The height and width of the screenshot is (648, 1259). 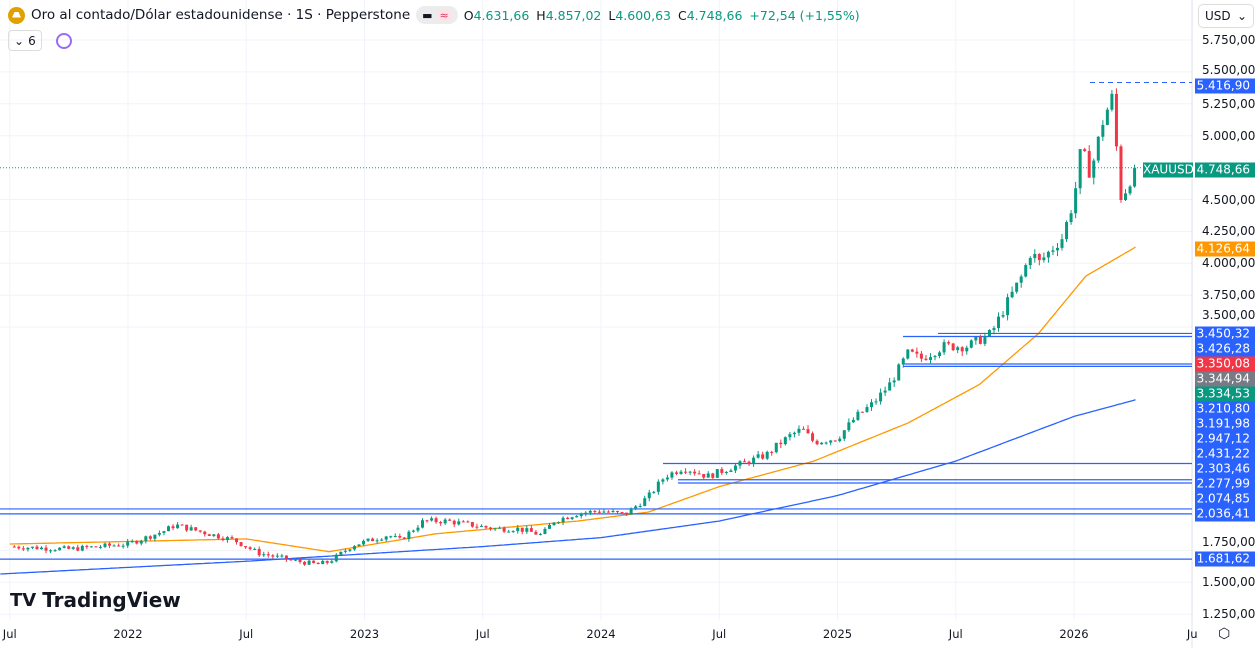 I want to click on time-axis-label: 2024, so click(x=601, y=634).